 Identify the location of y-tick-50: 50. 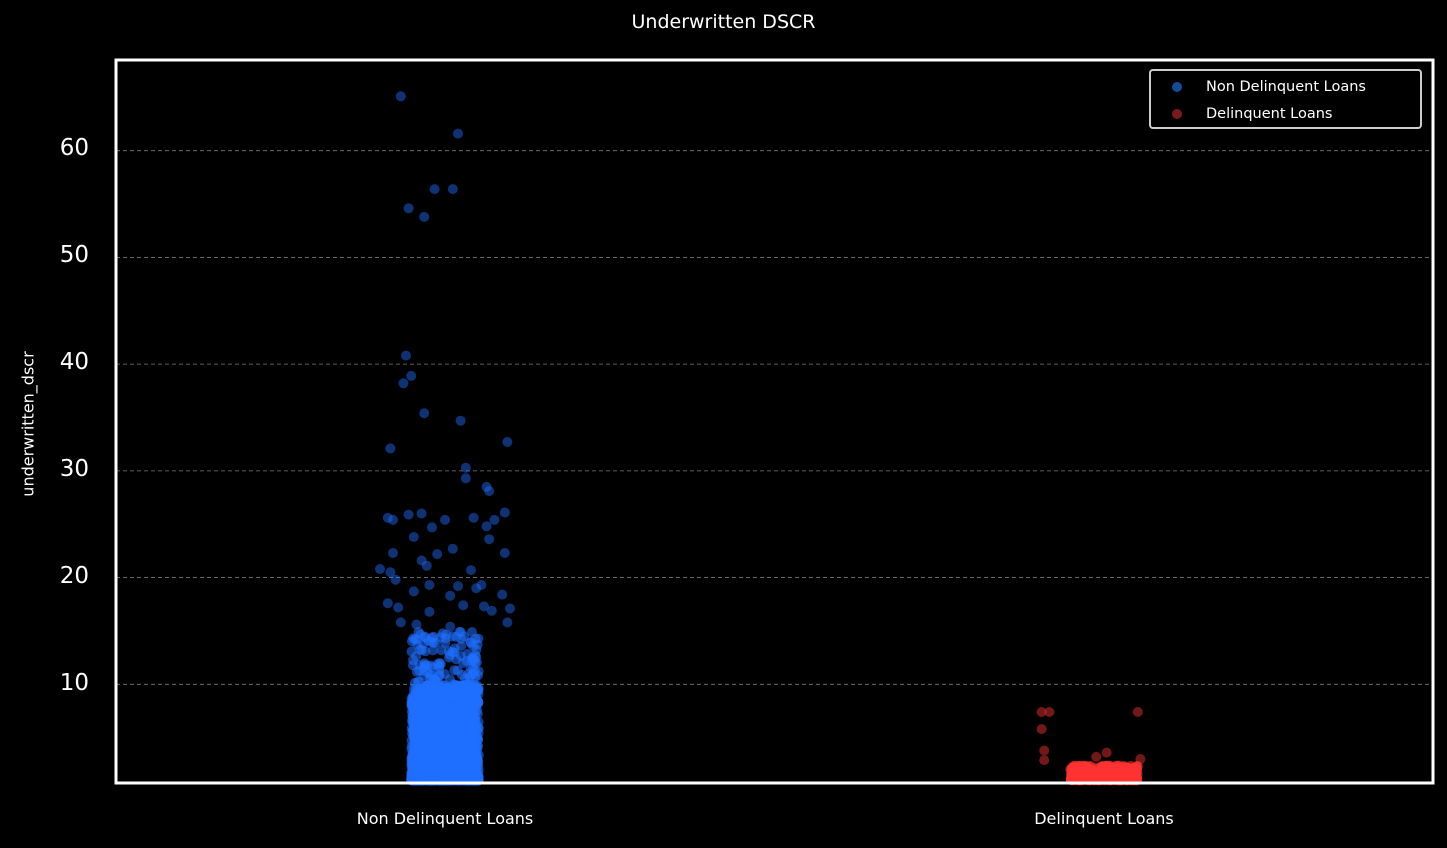
(74, 255).